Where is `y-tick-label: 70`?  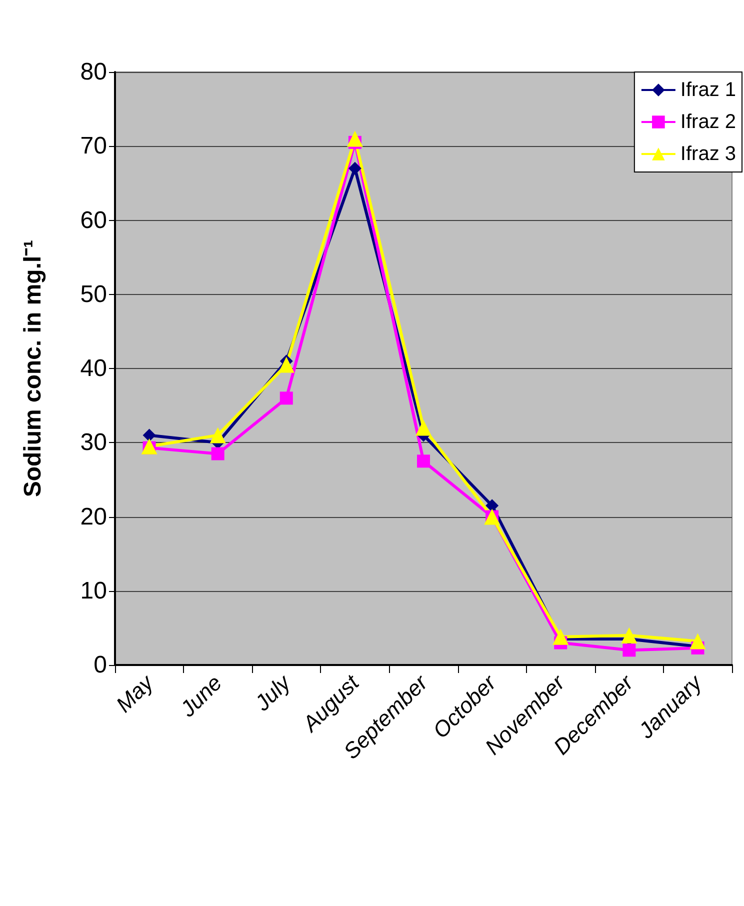 y-tick-label: 70 is located at coordinates (93, 146).